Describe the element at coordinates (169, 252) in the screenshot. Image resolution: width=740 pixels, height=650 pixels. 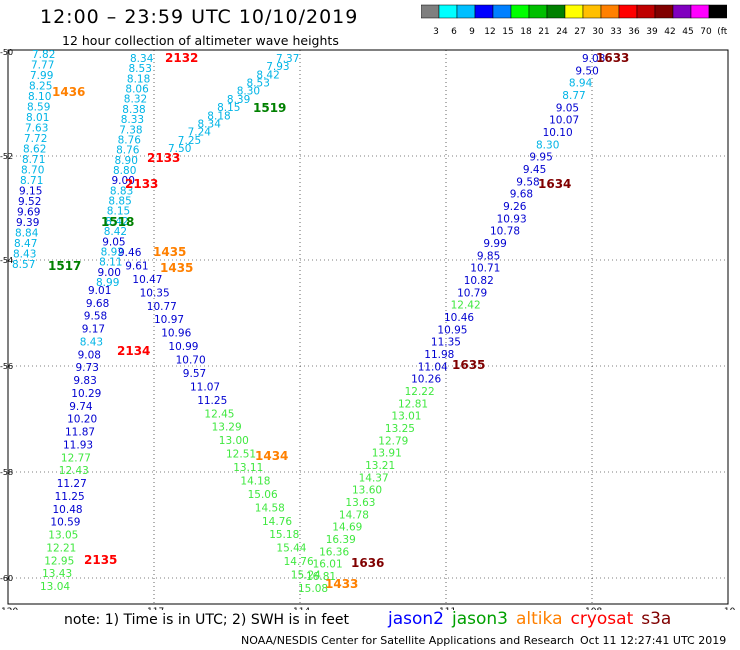
I see `pass-time-label: 1435` at that location.